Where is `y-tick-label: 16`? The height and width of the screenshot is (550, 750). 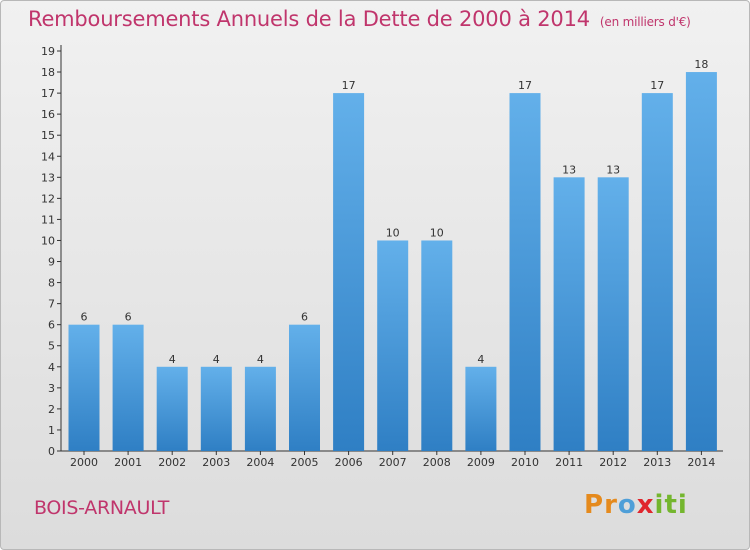 y-tick-label: 16 is located at coordinates (48, 114).